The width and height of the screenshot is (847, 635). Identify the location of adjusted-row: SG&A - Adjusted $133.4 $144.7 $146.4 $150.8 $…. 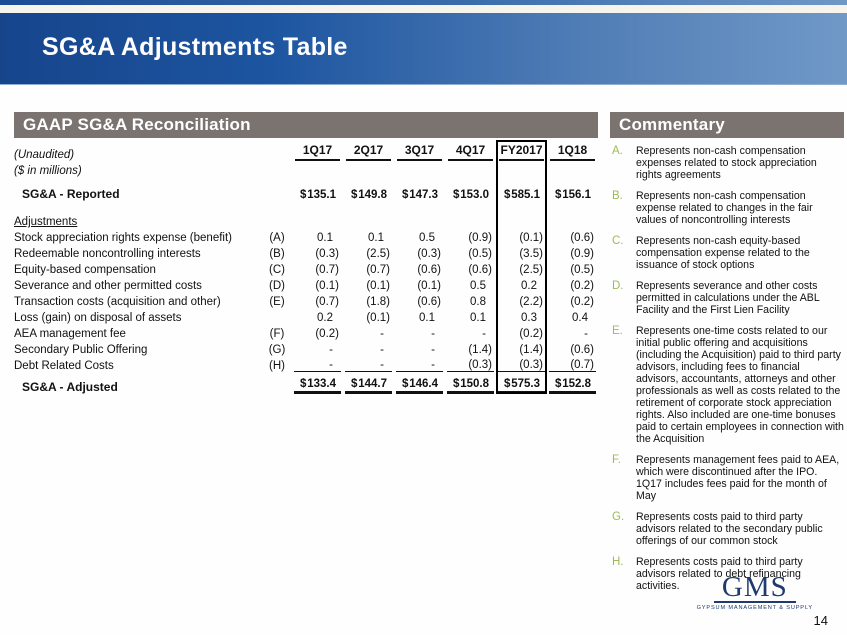
(306, 383).